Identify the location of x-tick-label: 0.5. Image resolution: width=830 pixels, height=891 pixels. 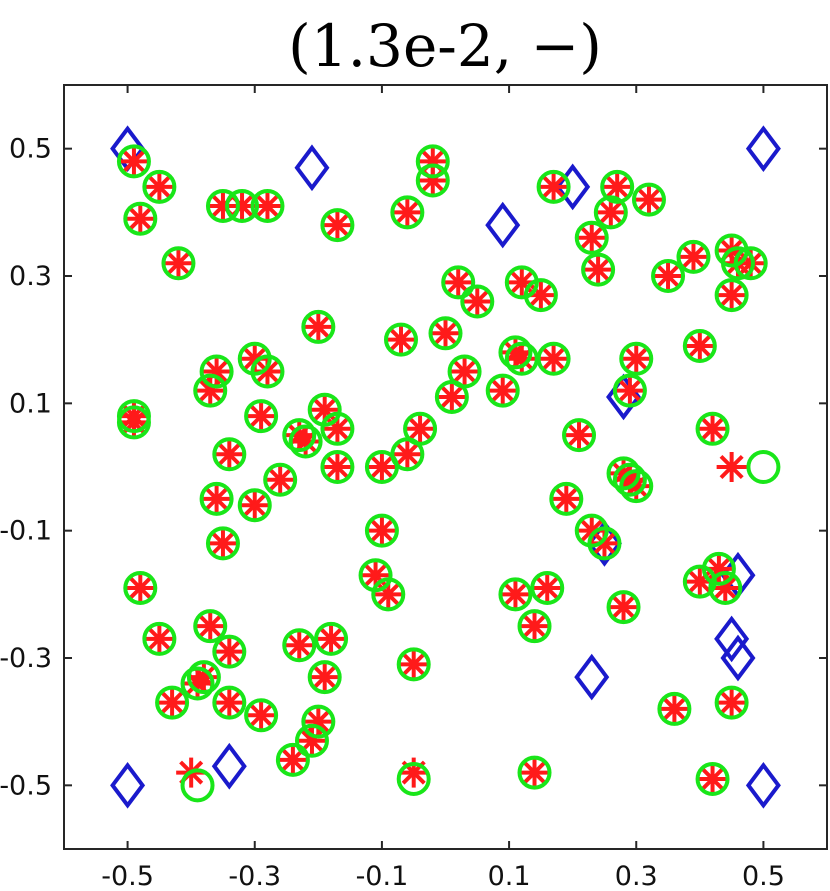
(763, 876).